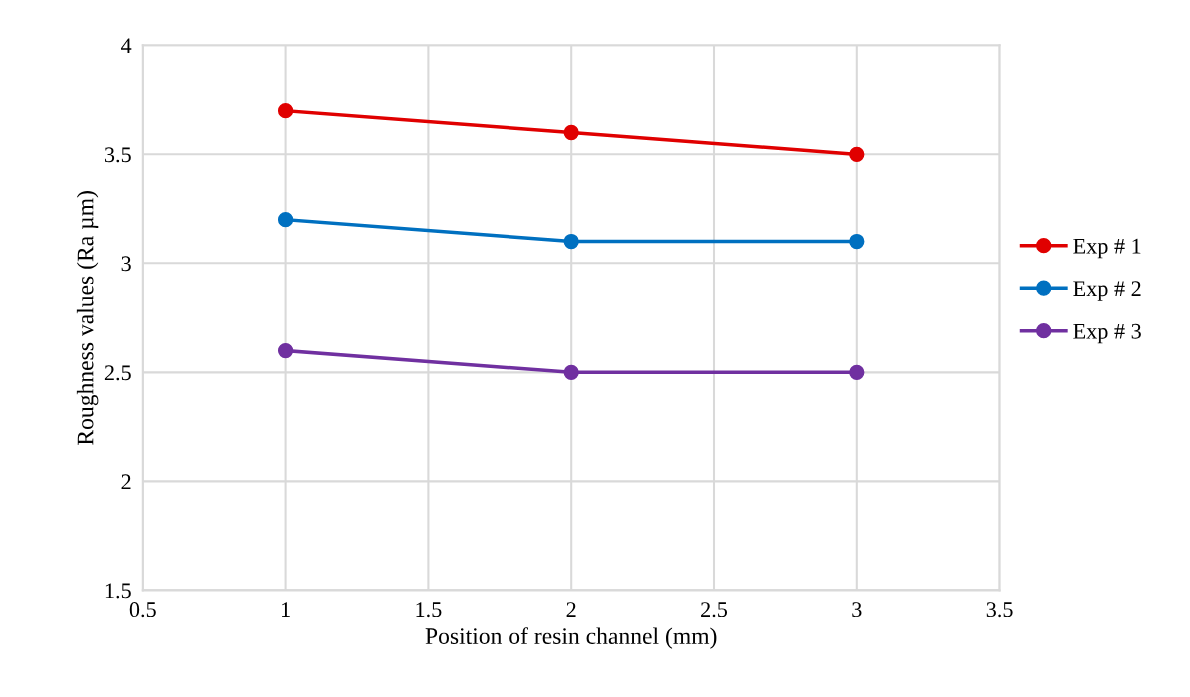  I want to click on x-tick-label: 2.5, so click(714, 610).